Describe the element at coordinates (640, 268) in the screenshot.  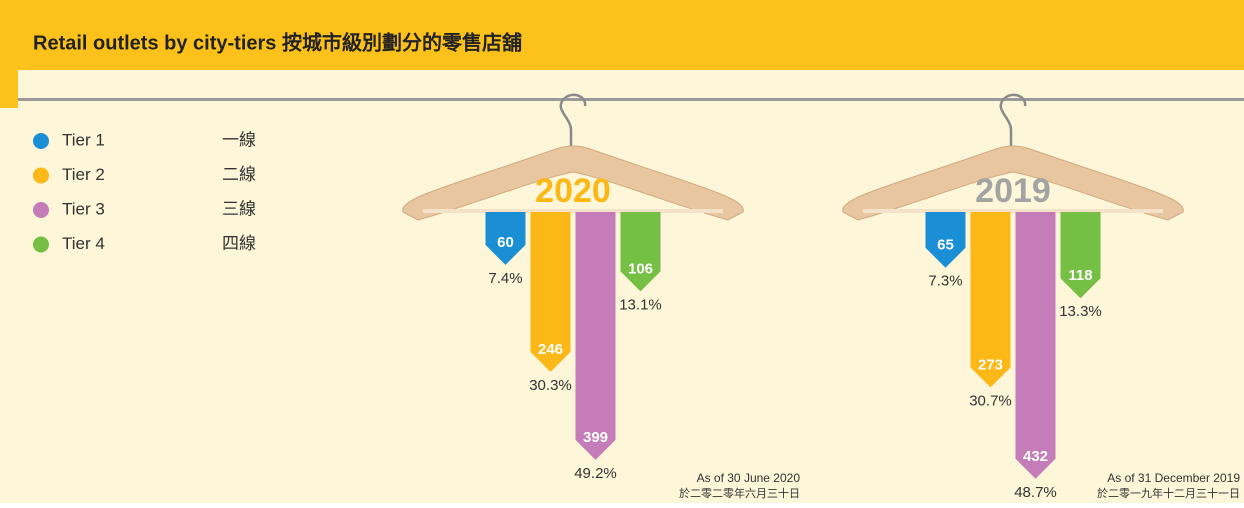
I see `value-label: 106` at that location.